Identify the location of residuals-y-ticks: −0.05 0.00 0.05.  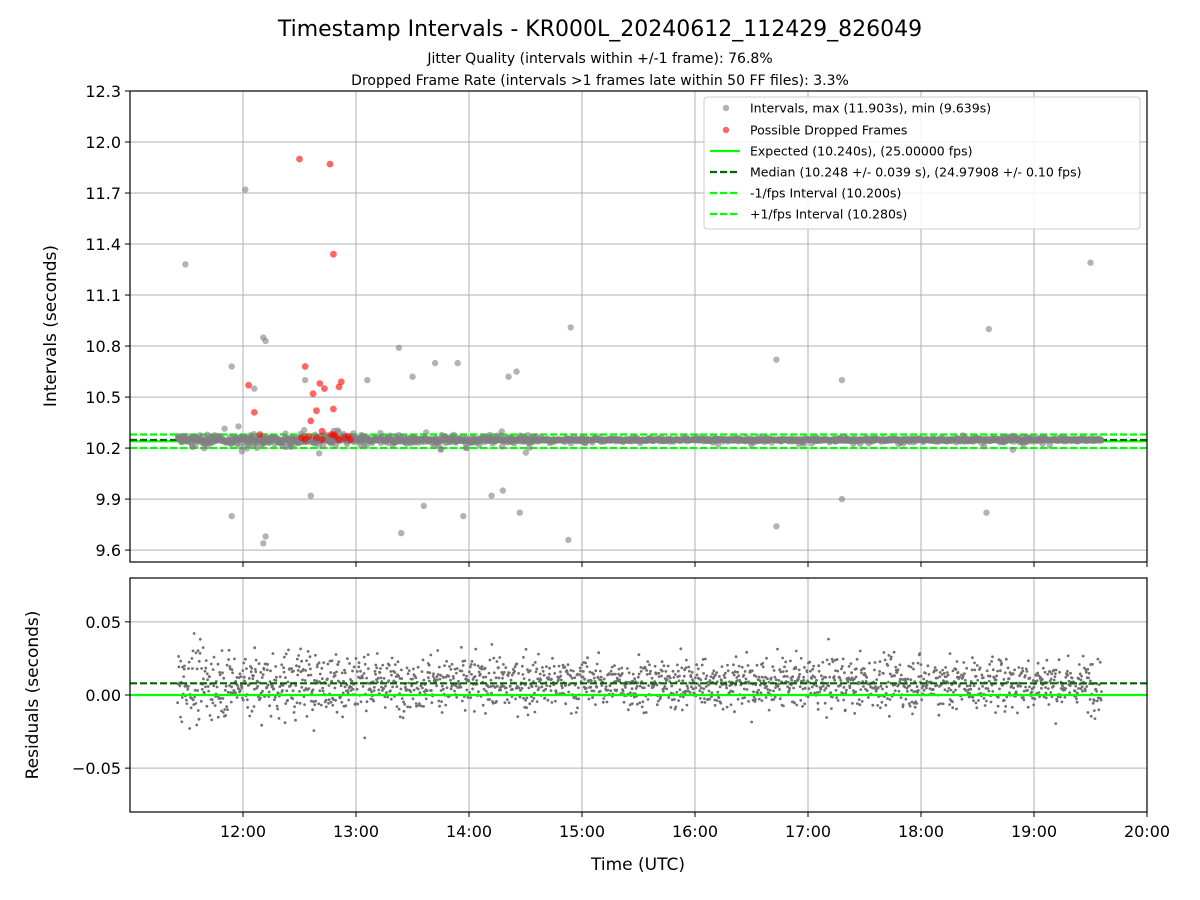
(101, 695).